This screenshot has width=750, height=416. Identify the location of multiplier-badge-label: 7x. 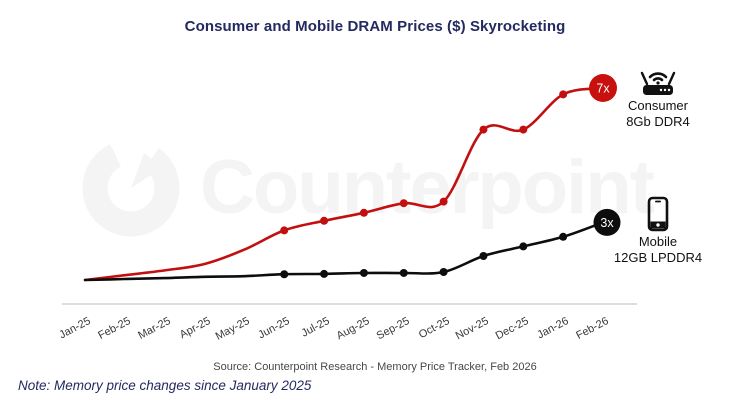
(603, 89).